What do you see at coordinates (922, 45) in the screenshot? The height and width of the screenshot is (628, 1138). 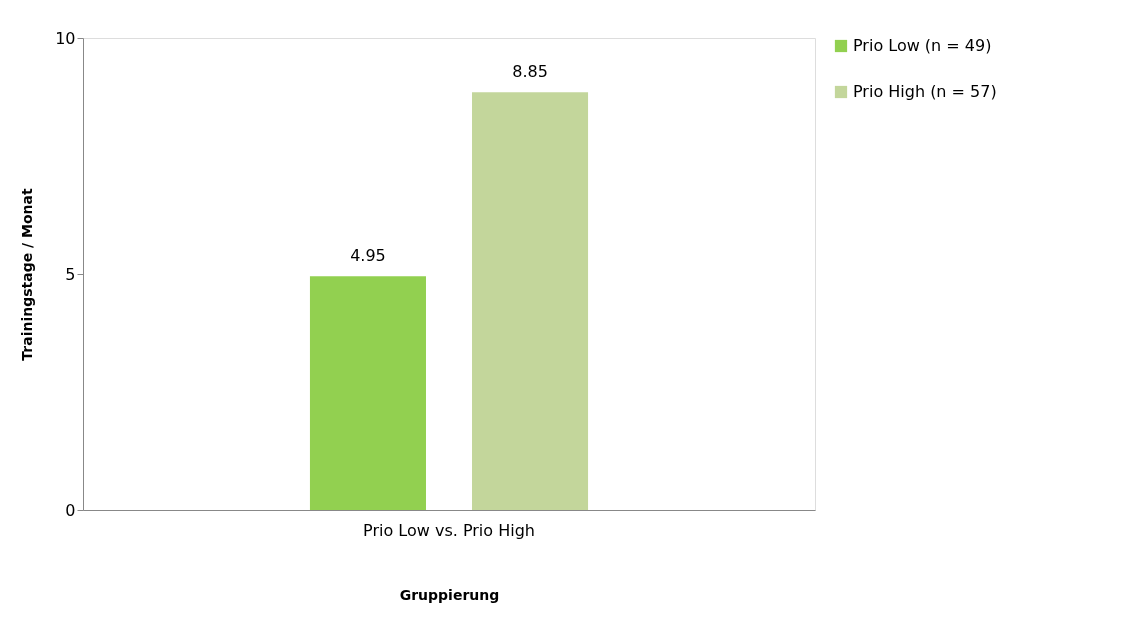 I see `legend-label: Prio Low (n = 49)` at bounding box center [922, 45].